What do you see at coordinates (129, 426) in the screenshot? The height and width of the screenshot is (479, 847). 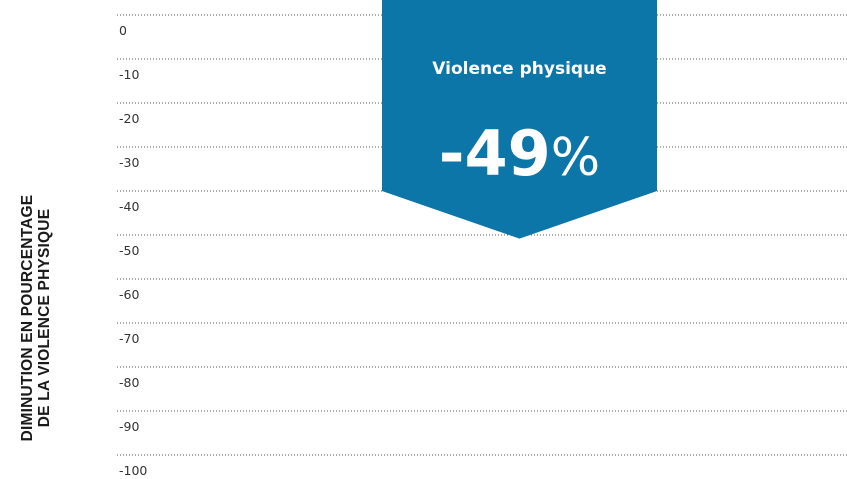 I see `y-tick-label: -90` at bounding box center [129, 426].